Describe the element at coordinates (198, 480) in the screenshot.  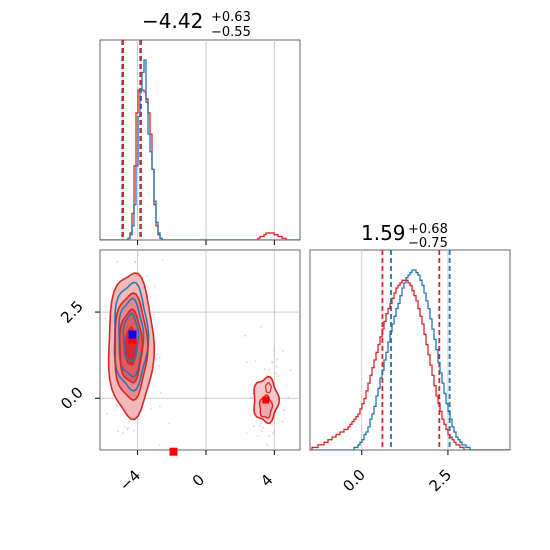
I see `x-axis-param1-tick-label-1: 0` at that location.